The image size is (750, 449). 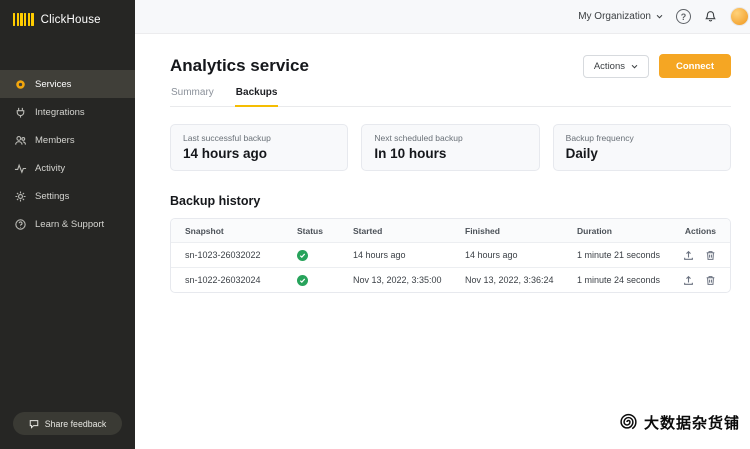 What do you see at coordinates (20, 140) in the screenshot?
I see `members-icon` at bounding box center [20, 140].